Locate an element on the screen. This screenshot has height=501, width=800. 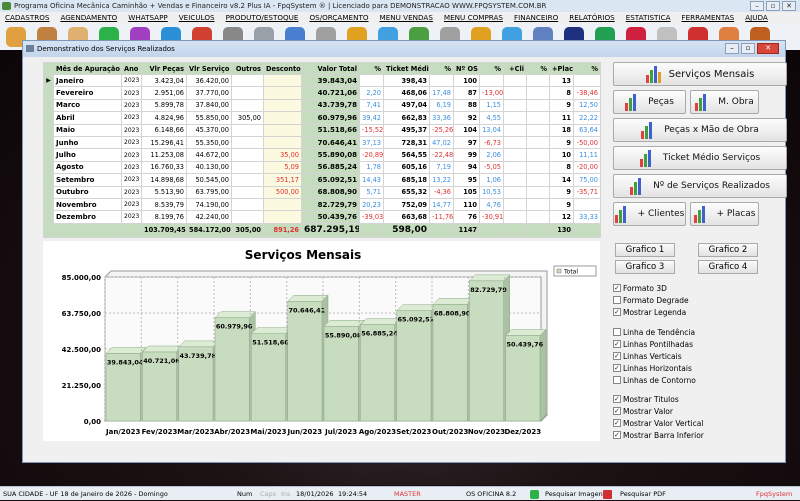
bar is located at coordinates (414, 366).